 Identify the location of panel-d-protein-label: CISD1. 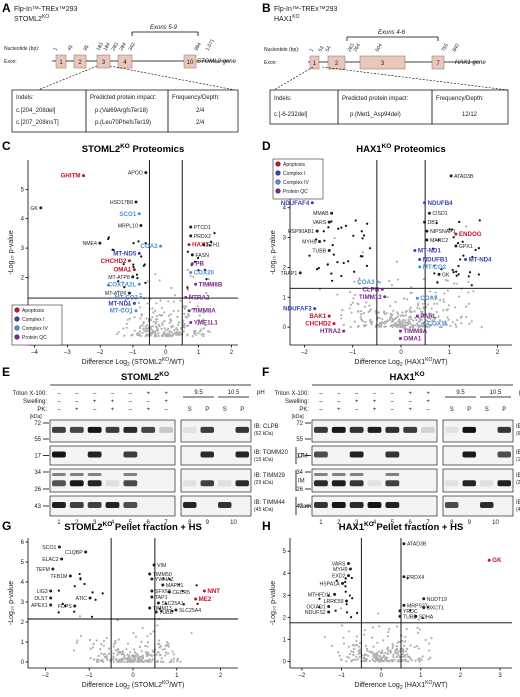
(439, 214).